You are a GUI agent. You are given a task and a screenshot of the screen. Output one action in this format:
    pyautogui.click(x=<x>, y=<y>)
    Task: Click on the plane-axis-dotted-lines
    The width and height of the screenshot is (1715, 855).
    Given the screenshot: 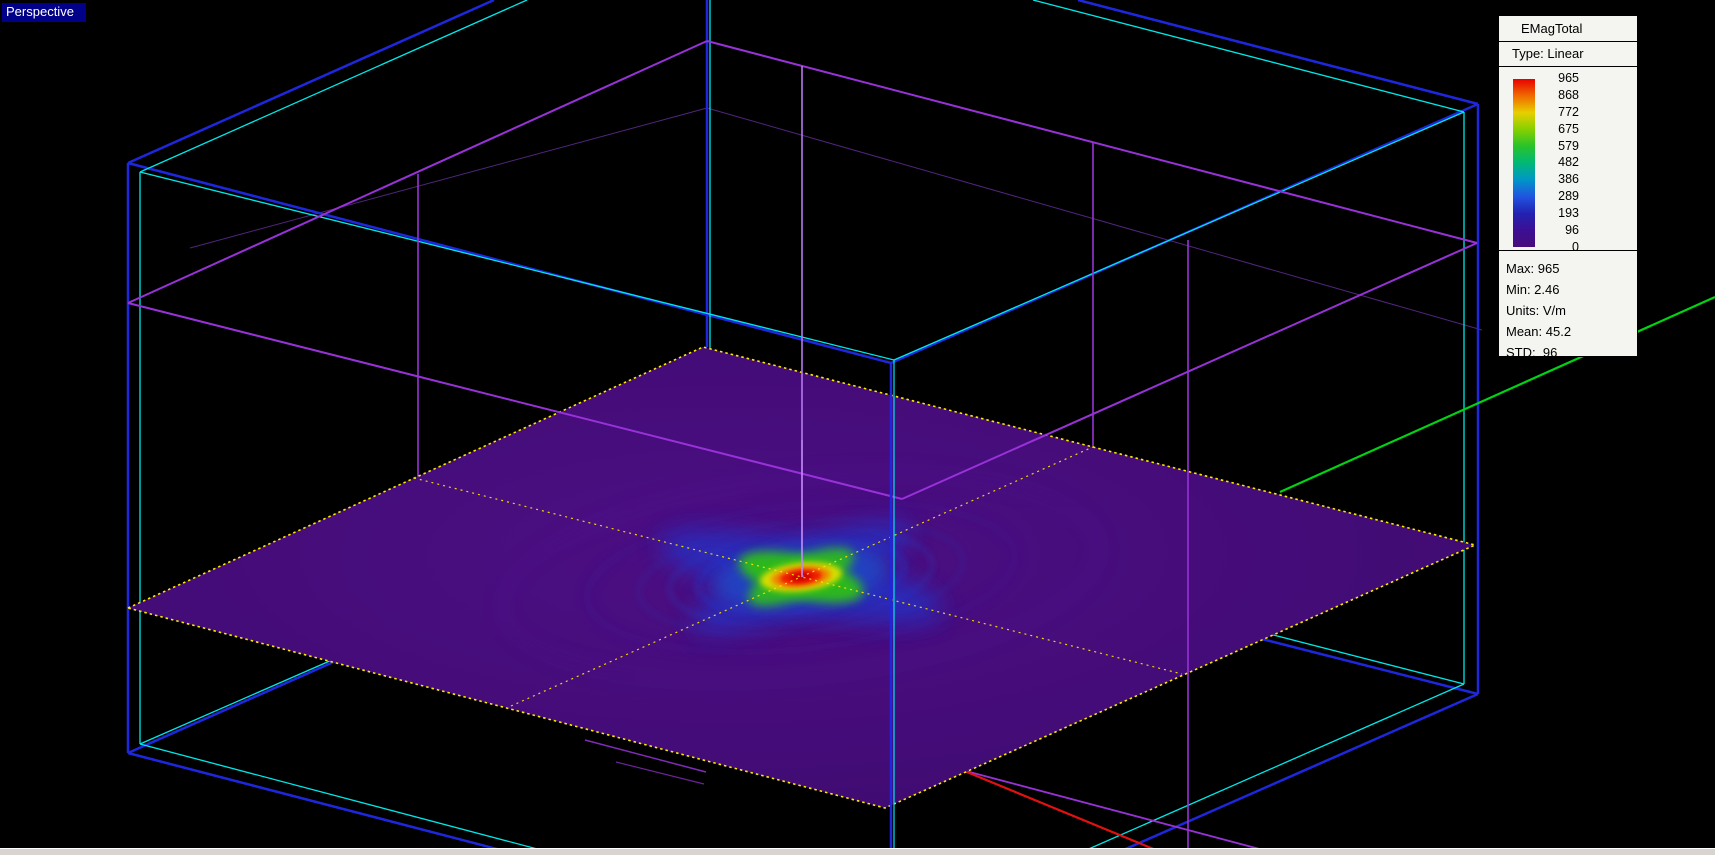 What is the action you would take?
    pyautogui.click(x=798, y=576)
    